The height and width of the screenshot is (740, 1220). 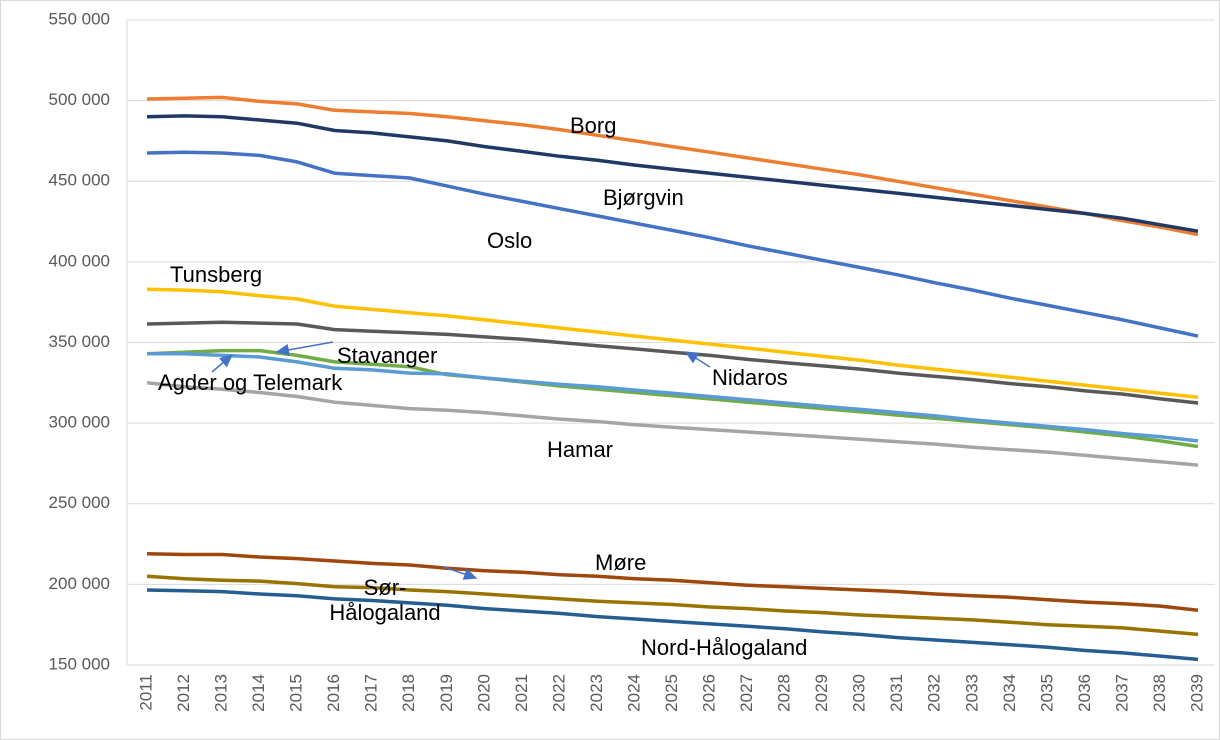 I want to click on series-label: Hamar, so click(x=580, y=449).